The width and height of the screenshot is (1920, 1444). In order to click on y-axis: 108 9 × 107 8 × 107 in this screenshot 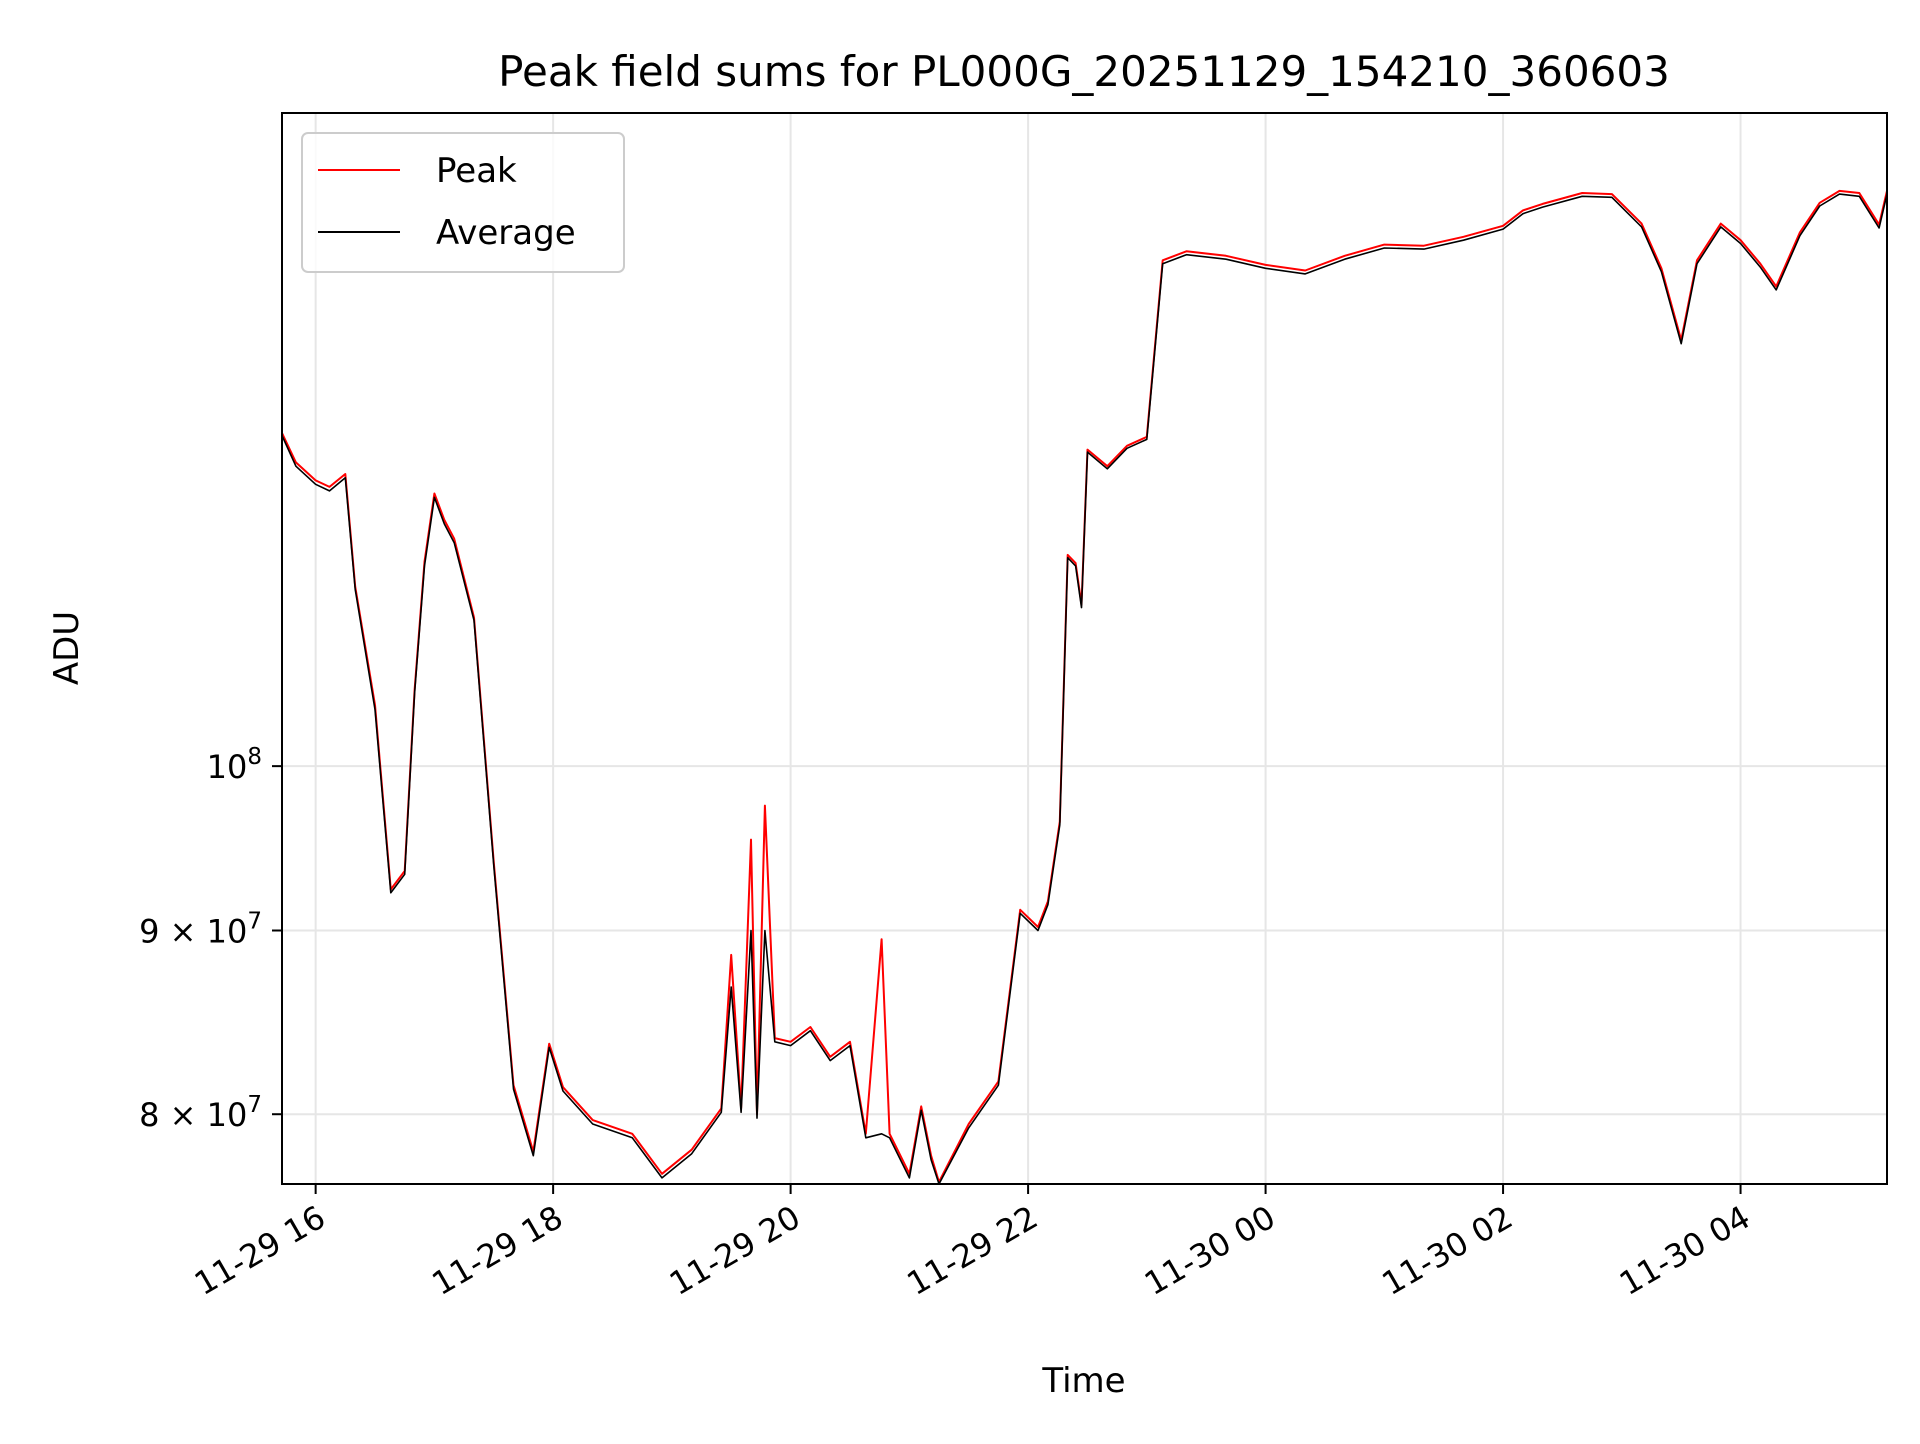, I will do `click(210, 939)`.